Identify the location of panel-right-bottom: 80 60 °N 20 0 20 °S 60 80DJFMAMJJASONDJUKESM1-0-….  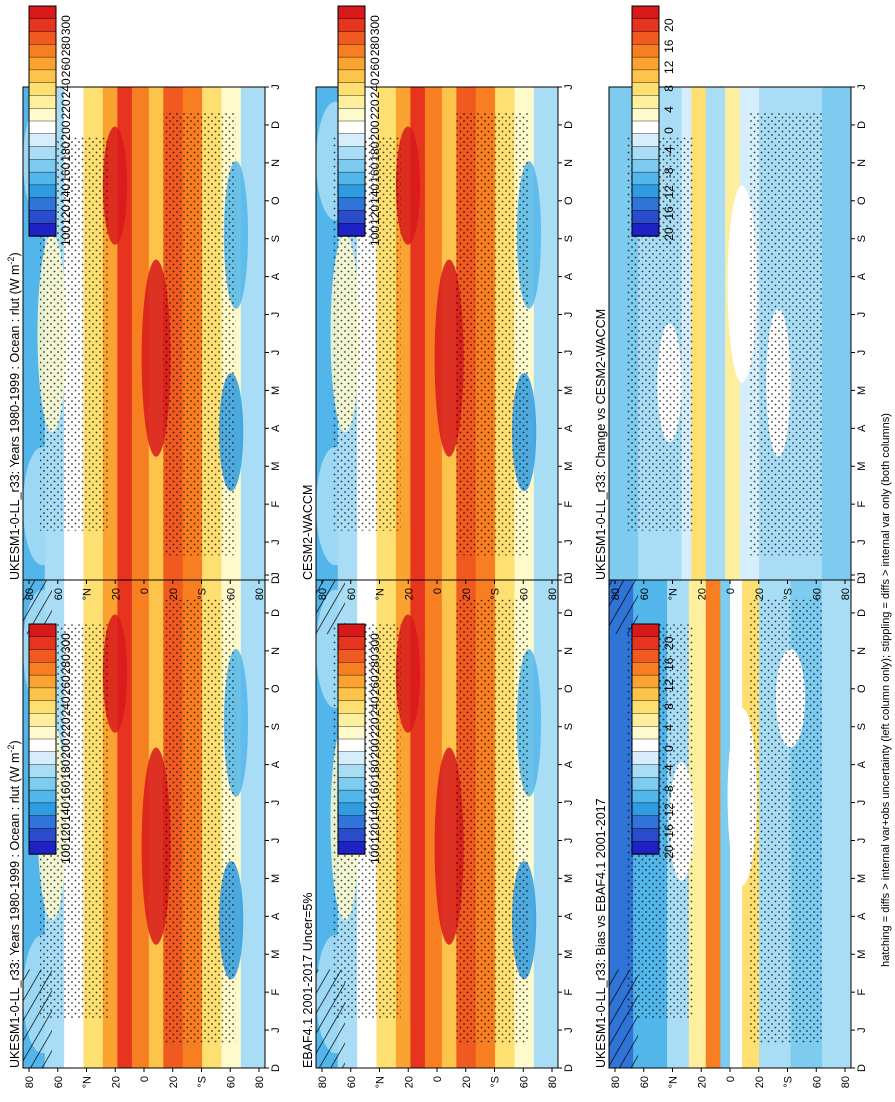
(731, 342).